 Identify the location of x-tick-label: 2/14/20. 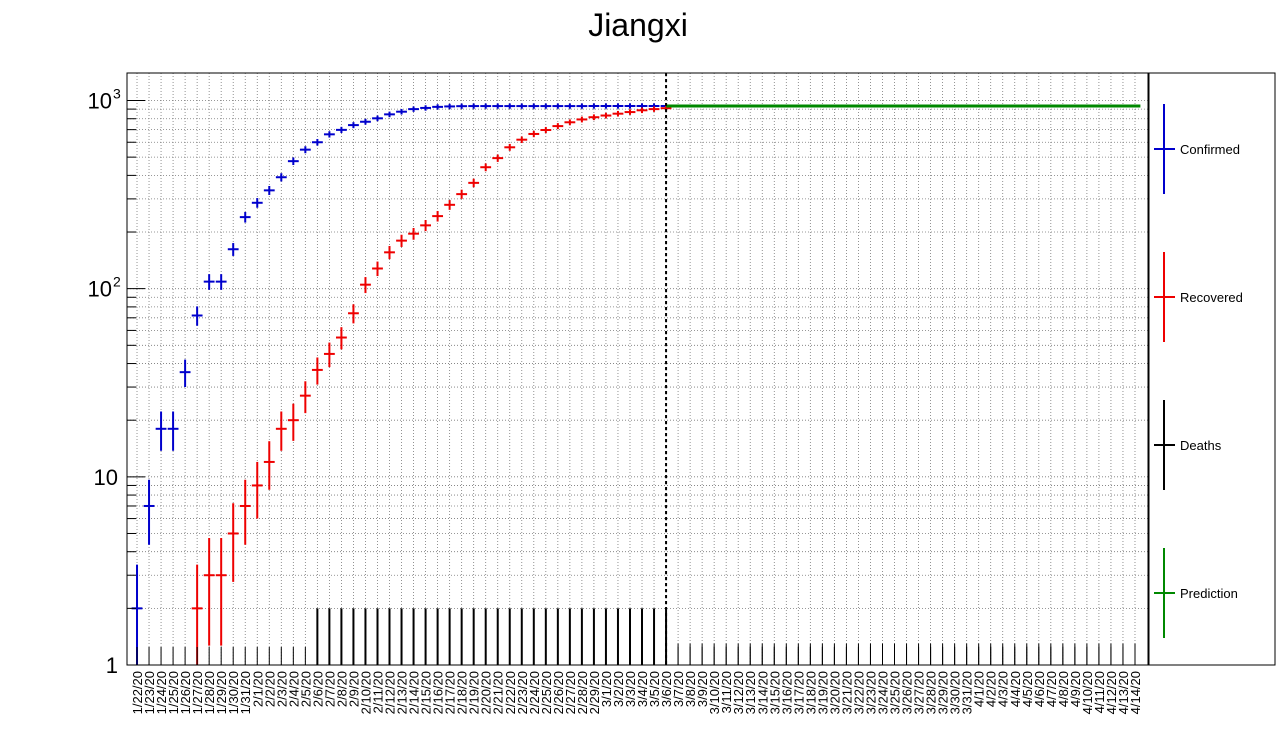
(414, 692).